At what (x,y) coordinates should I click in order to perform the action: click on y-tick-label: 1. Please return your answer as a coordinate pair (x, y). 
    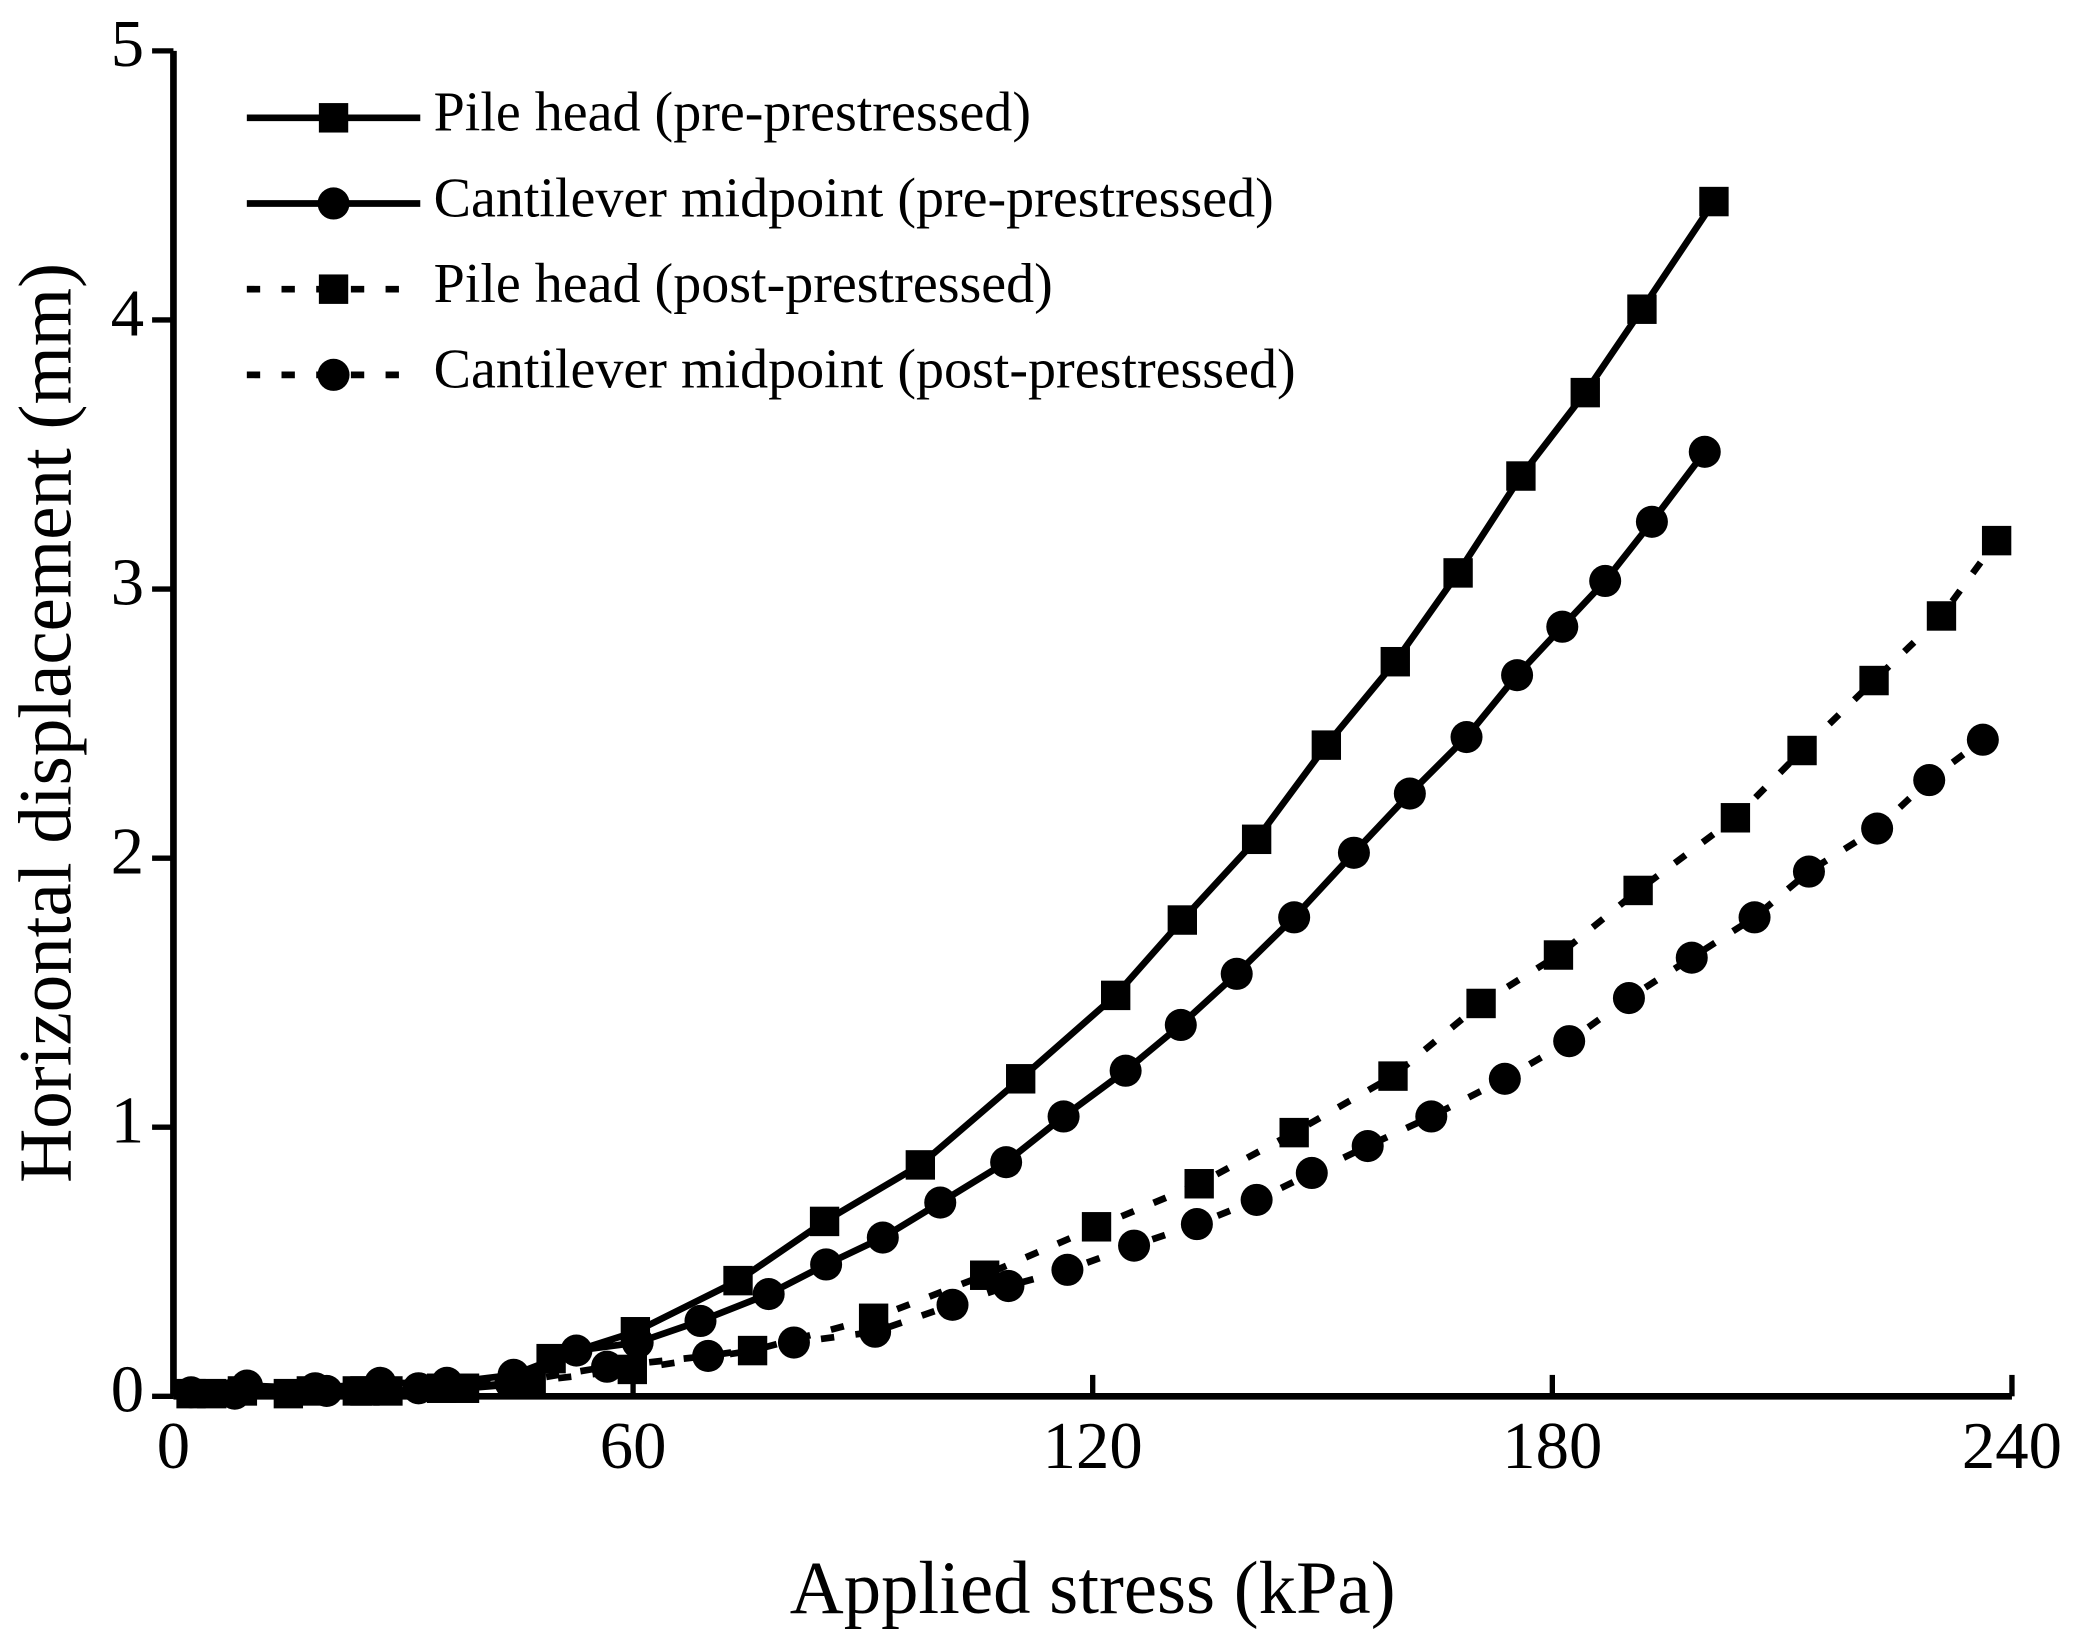
    Looking at the image, I should click on (127, 1120).